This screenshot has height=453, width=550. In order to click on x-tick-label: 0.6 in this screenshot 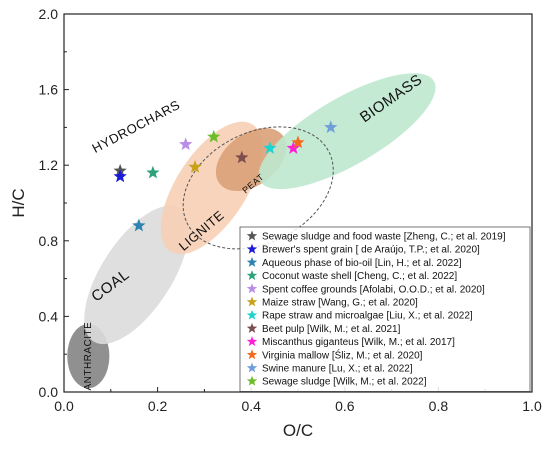, I will do `click(345, 406)`.